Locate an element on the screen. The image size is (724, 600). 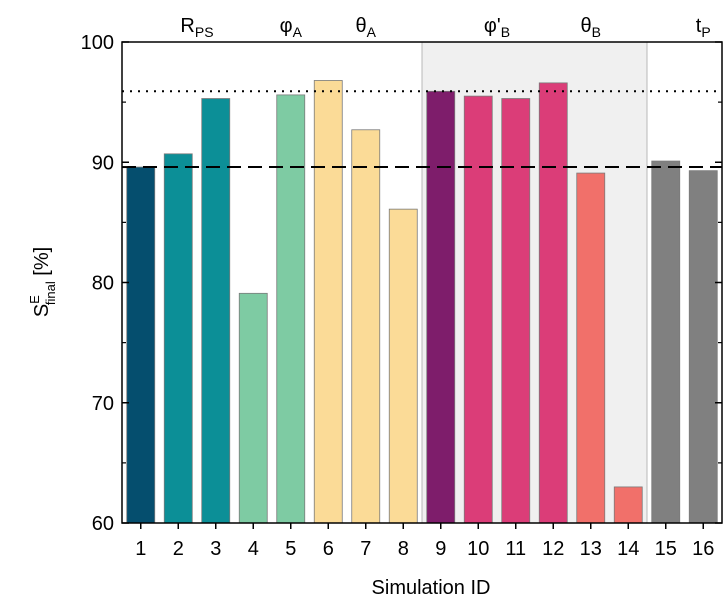
group-label: θA is located at coordinates (366, 27).